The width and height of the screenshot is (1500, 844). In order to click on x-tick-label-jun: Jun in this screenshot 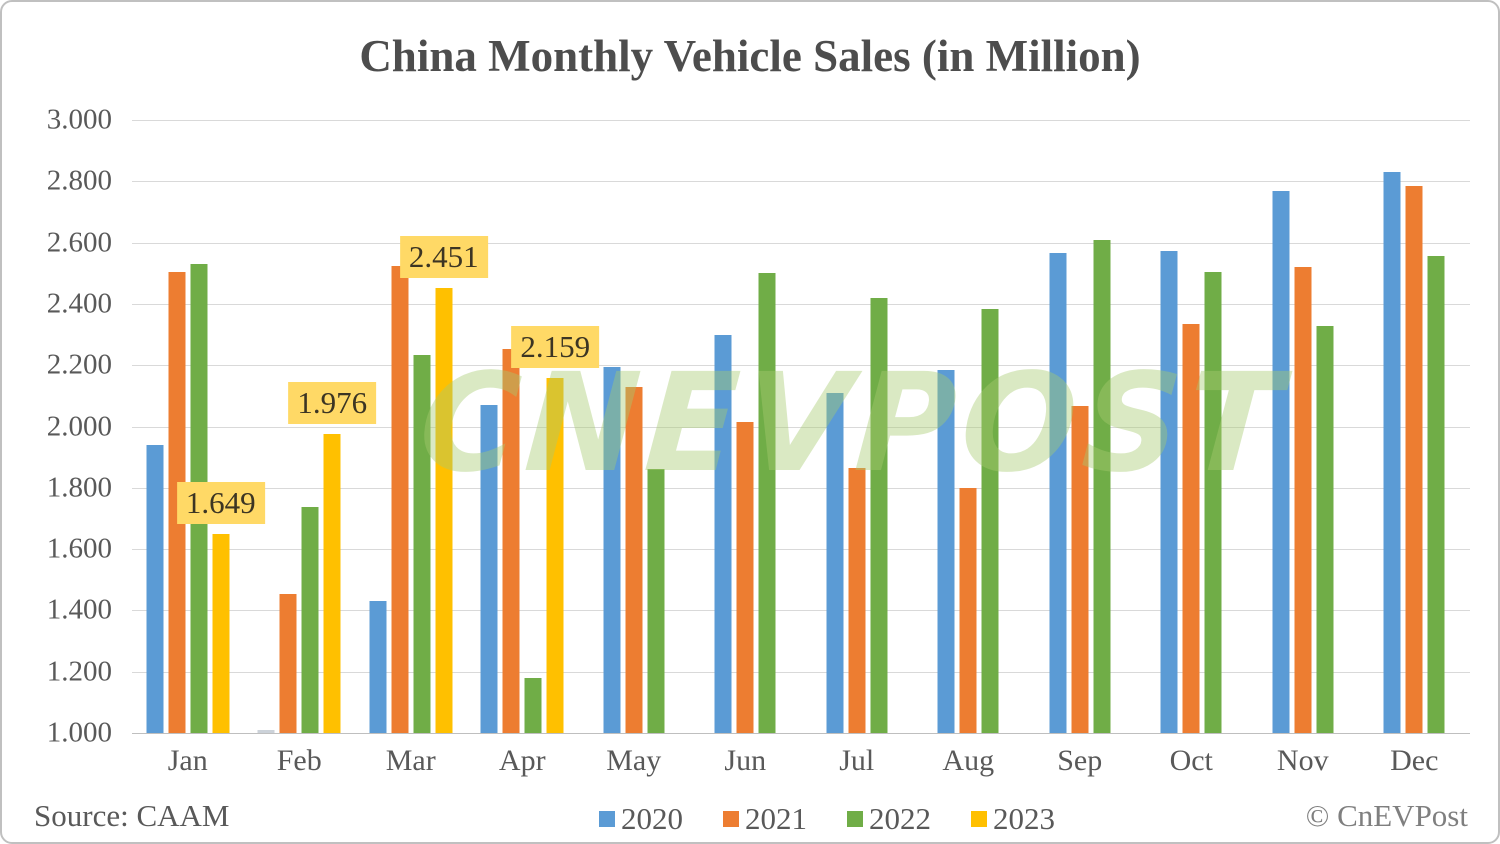, I will do `click(745, 760)`.